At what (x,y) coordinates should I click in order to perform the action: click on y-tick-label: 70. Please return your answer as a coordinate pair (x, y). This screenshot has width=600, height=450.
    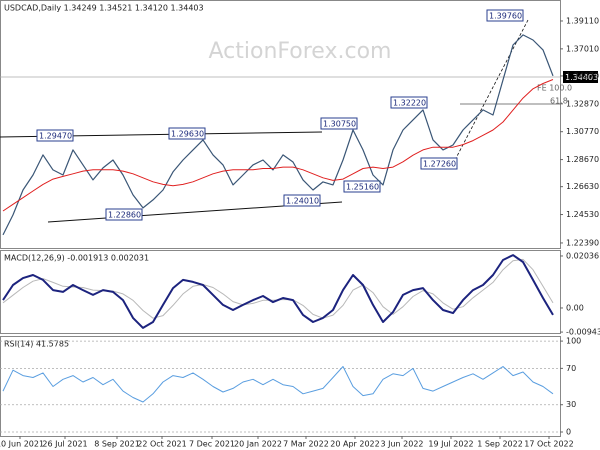
    Looking at the image, I should click on (571, 368).